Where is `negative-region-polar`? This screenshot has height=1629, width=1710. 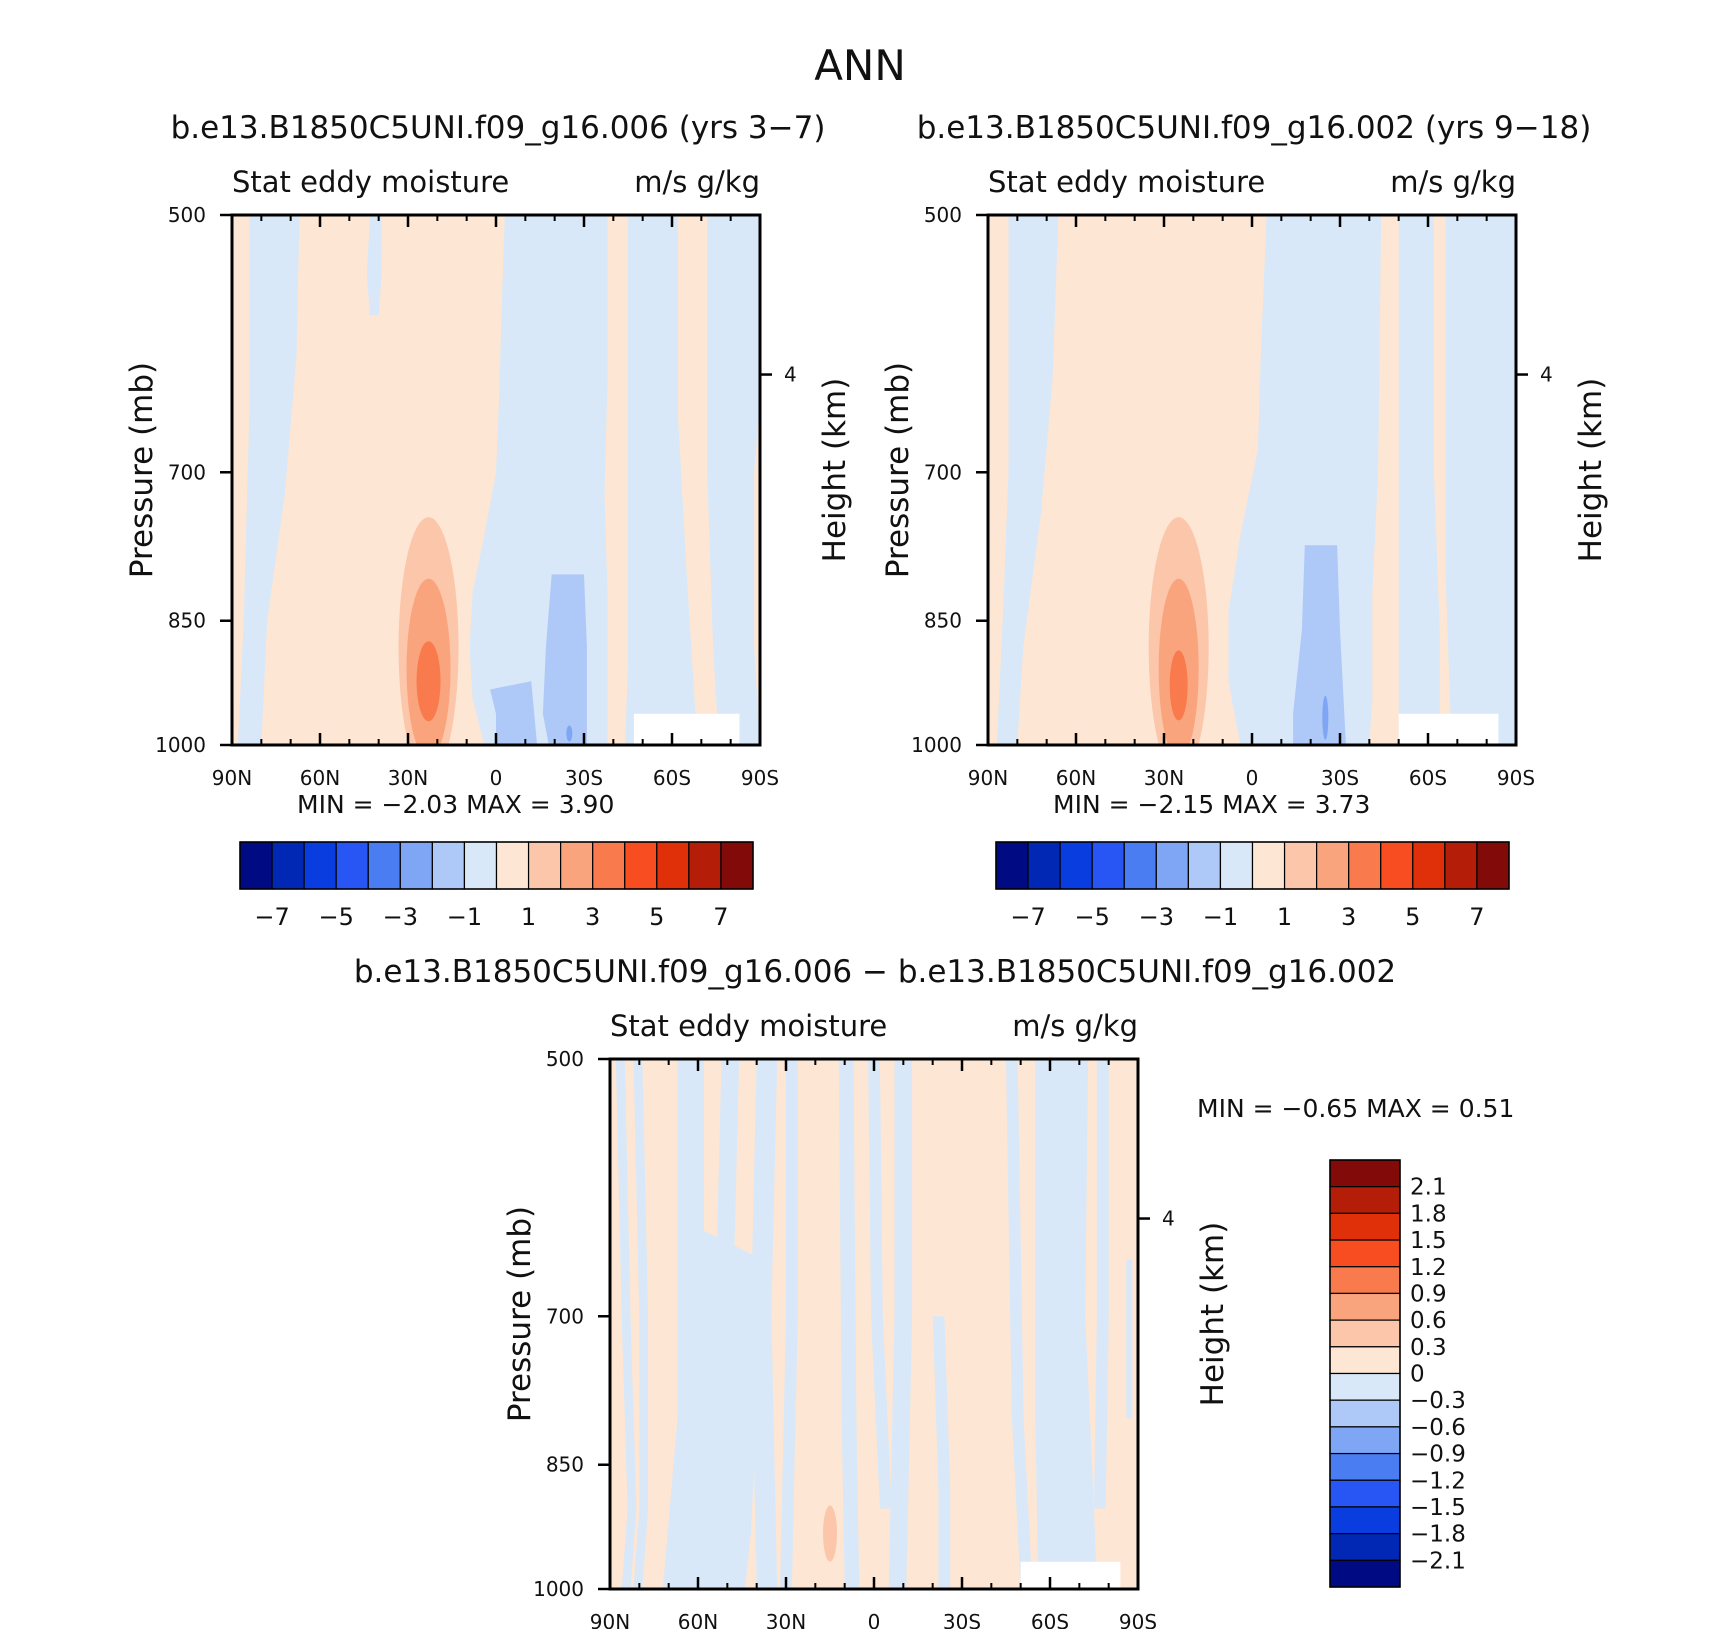 negative-region-polar is located at coordinates (1480, 480).